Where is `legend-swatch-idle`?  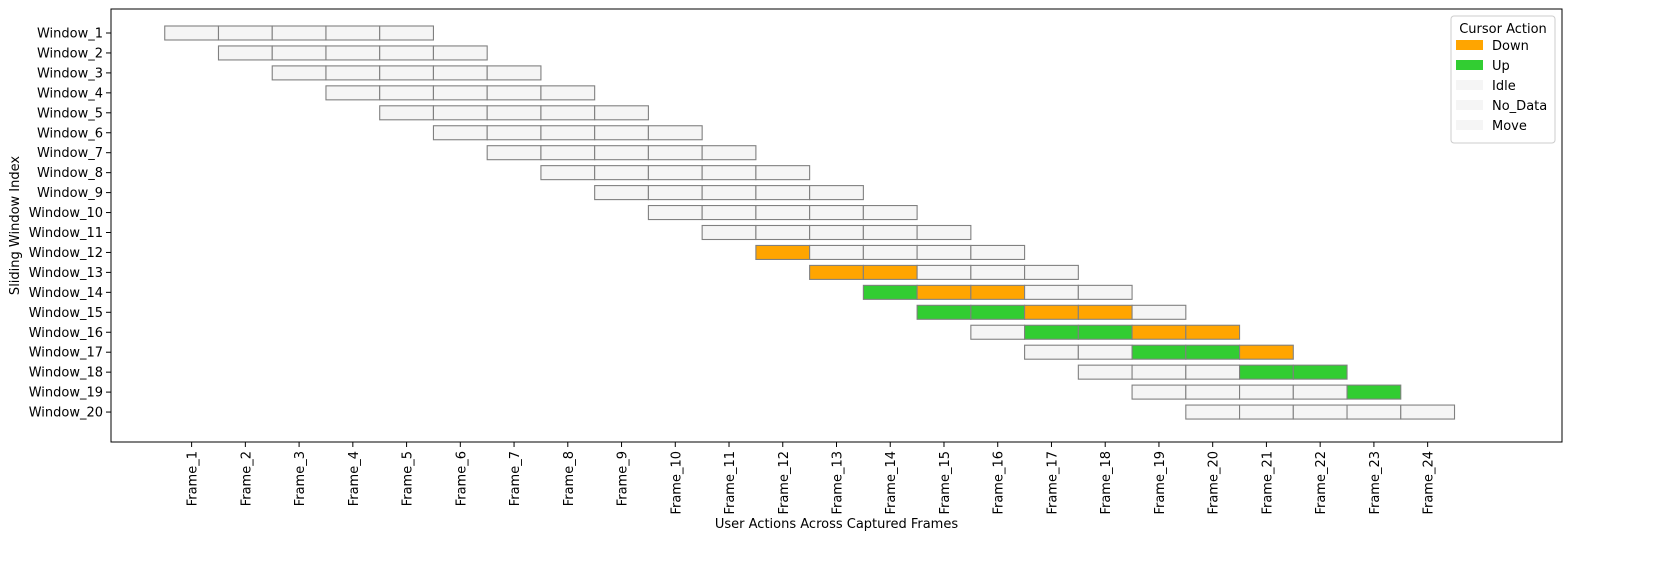 legend-swatch-idle is located at coordinates (1469, 85).